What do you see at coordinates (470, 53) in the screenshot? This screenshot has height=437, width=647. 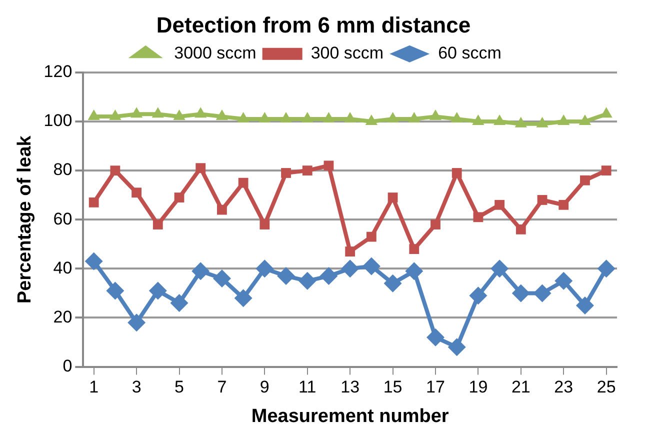 I see `legend-label: 60 sccm` at bounding box center [470, 53].